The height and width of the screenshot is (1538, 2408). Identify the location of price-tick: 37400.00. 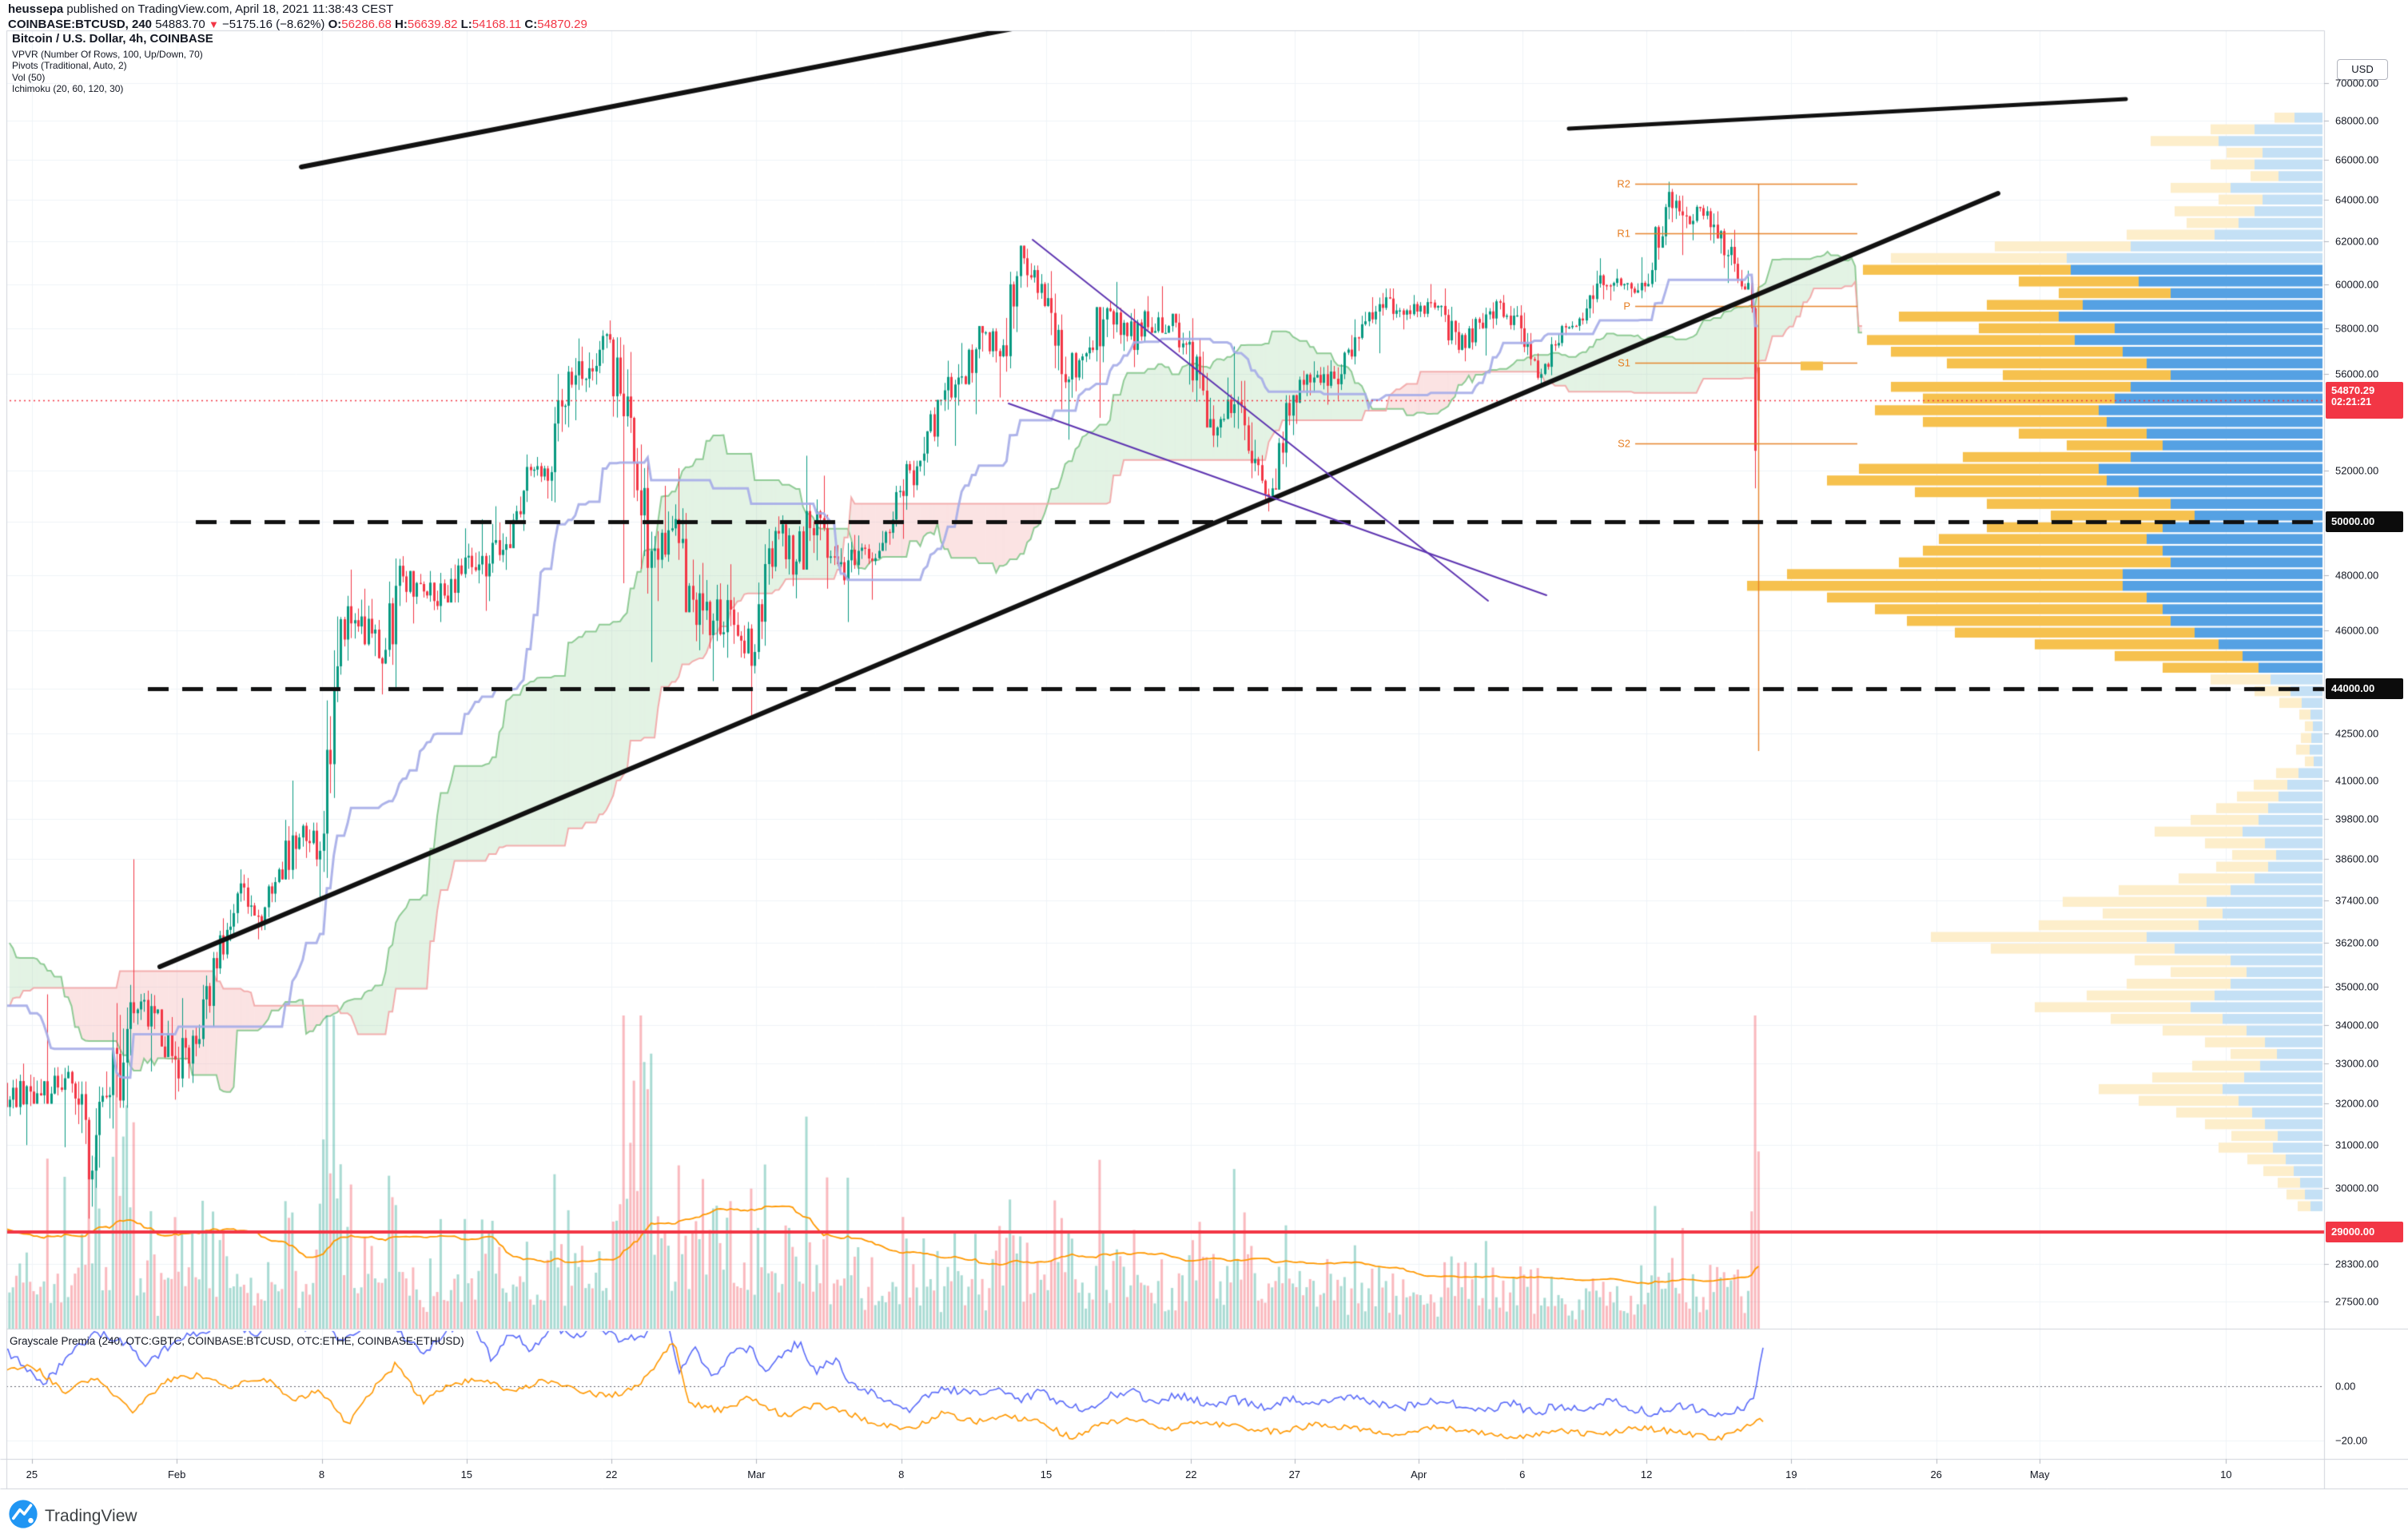
(2357, 900).